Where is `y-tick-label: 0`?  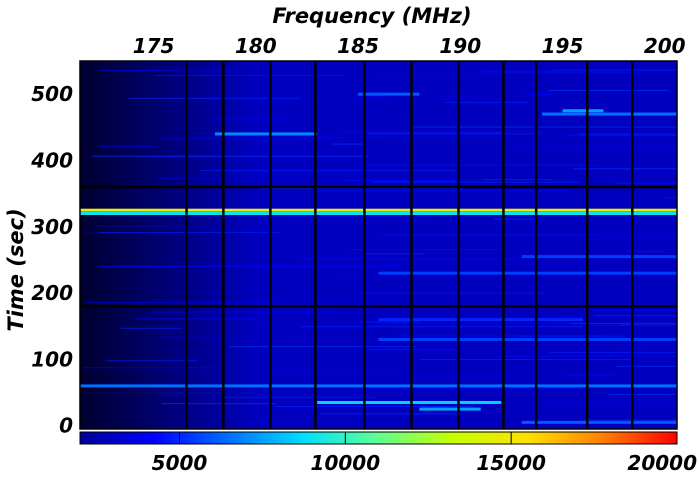 y-tick-label: 0 is located at coordinates (66, 426).